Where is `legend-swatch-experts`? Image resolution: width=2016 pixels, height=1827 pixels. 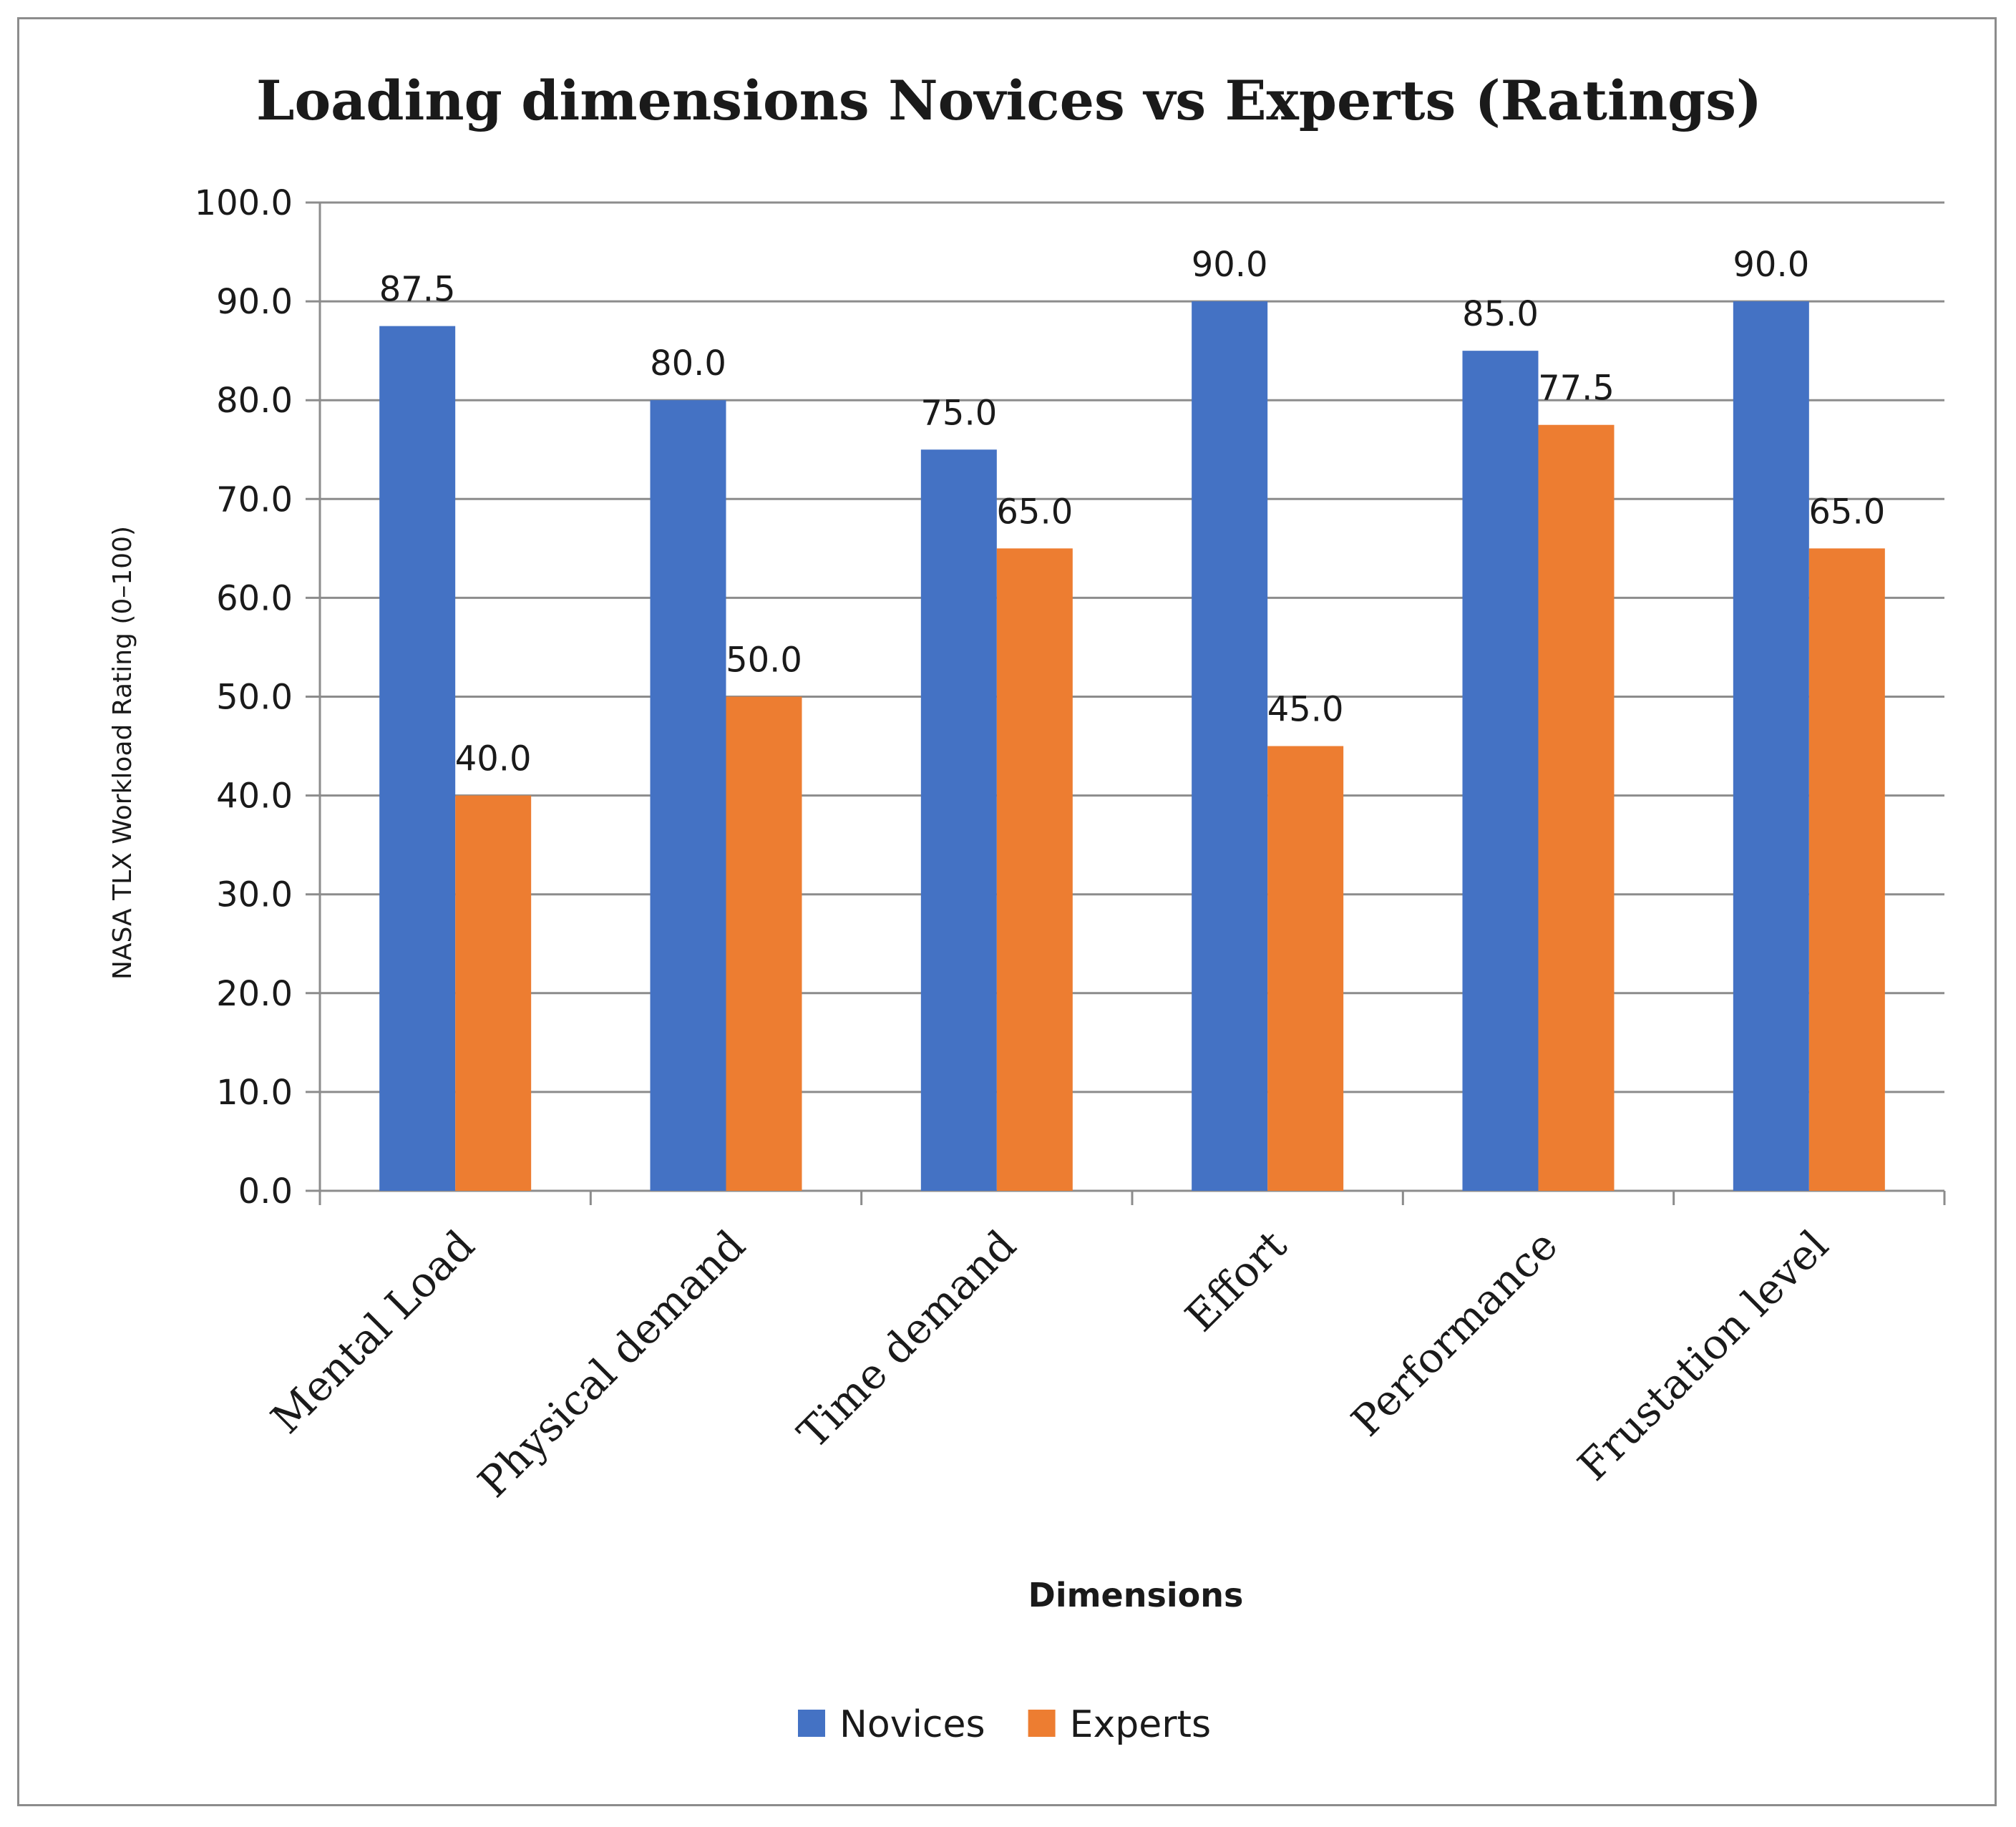 legend-swatch-experts is located at coordinates (1042, 1723).